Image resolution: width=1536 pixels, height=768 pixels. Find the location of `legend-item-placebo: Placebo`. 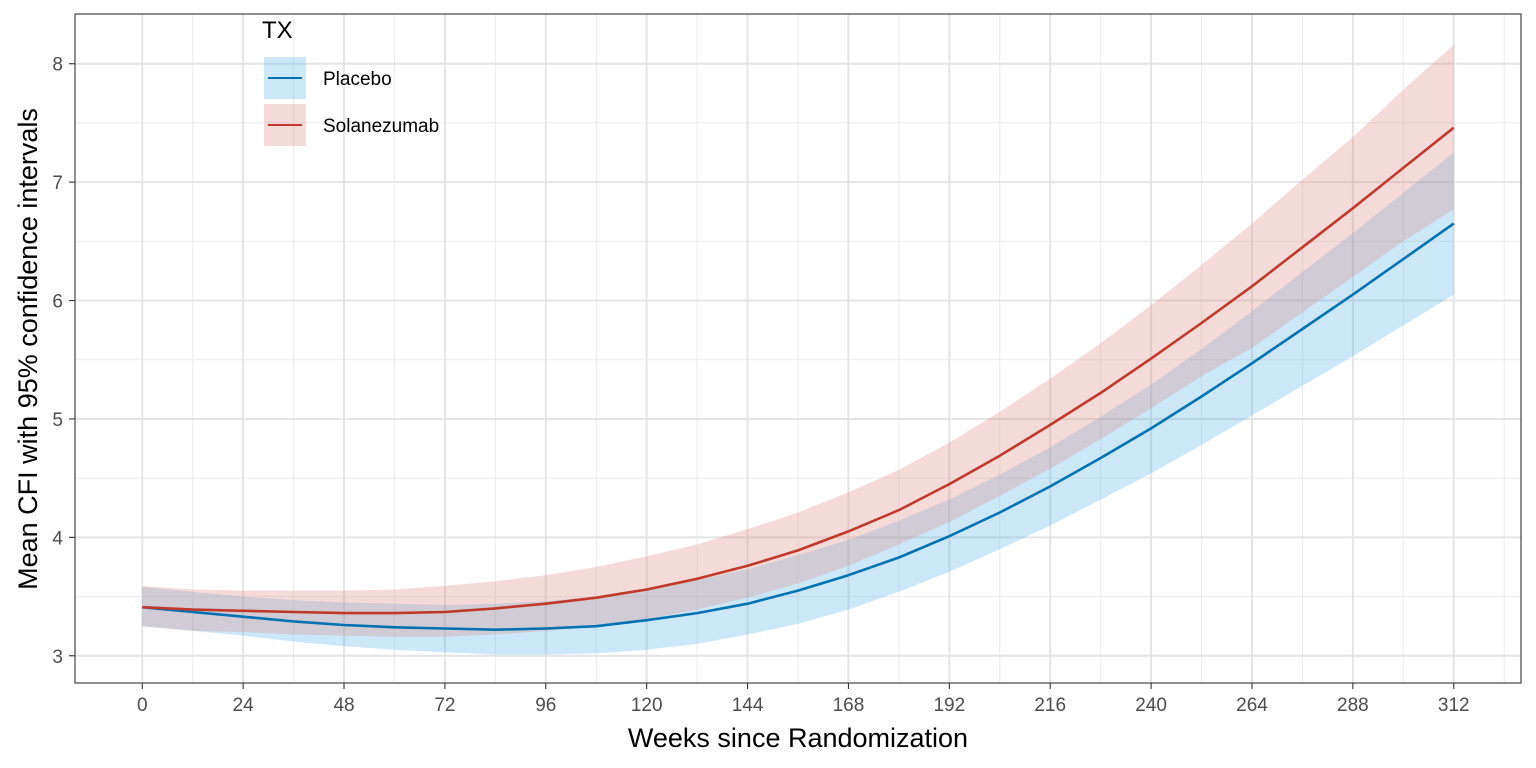

legend-item-placebo: Placebo is located at coordinates (328, 78).